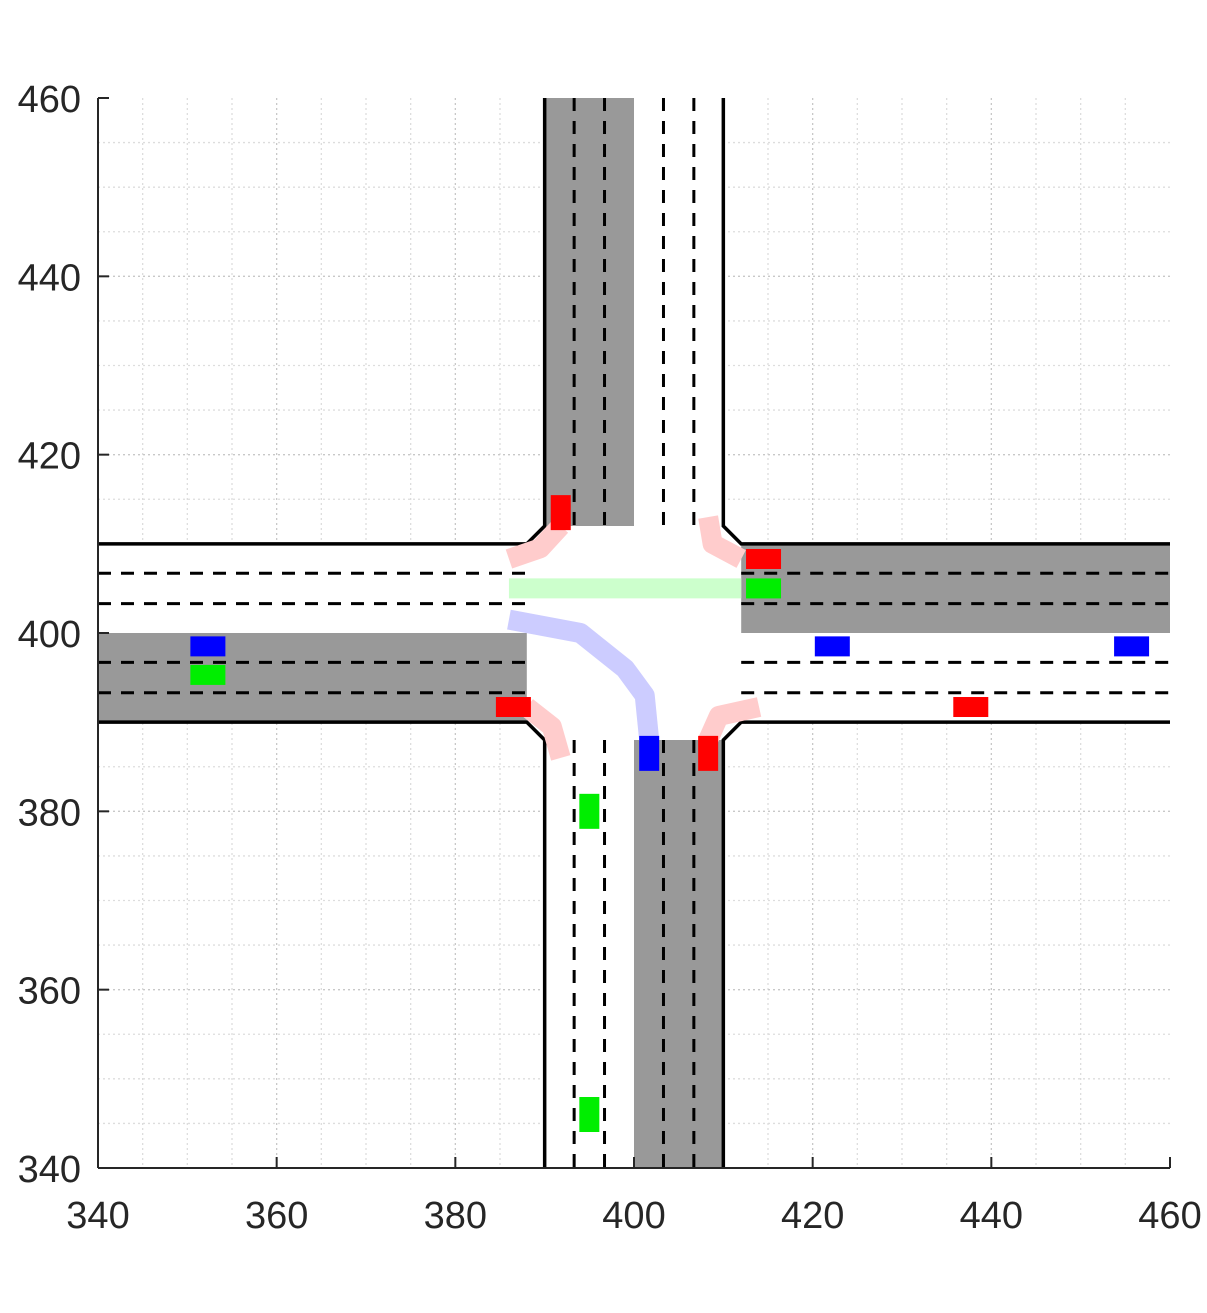  Describe the element at coordinates (49, 457) in the screenshot. I see `y-tick-label: 420` at that location.